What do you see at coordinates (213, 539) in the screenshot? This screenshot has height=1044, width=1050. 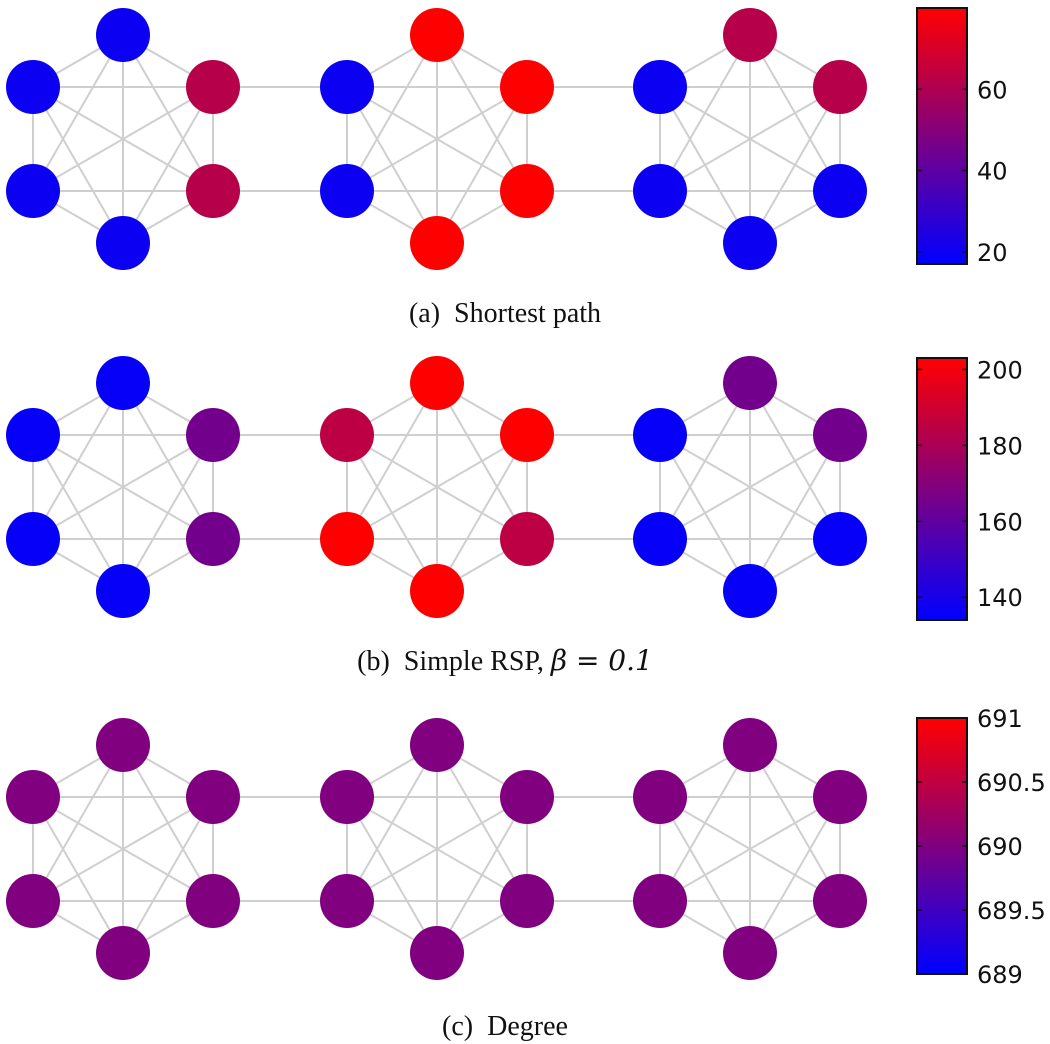 I see `node-b-c0-n2` at bounding box center [213, 539].